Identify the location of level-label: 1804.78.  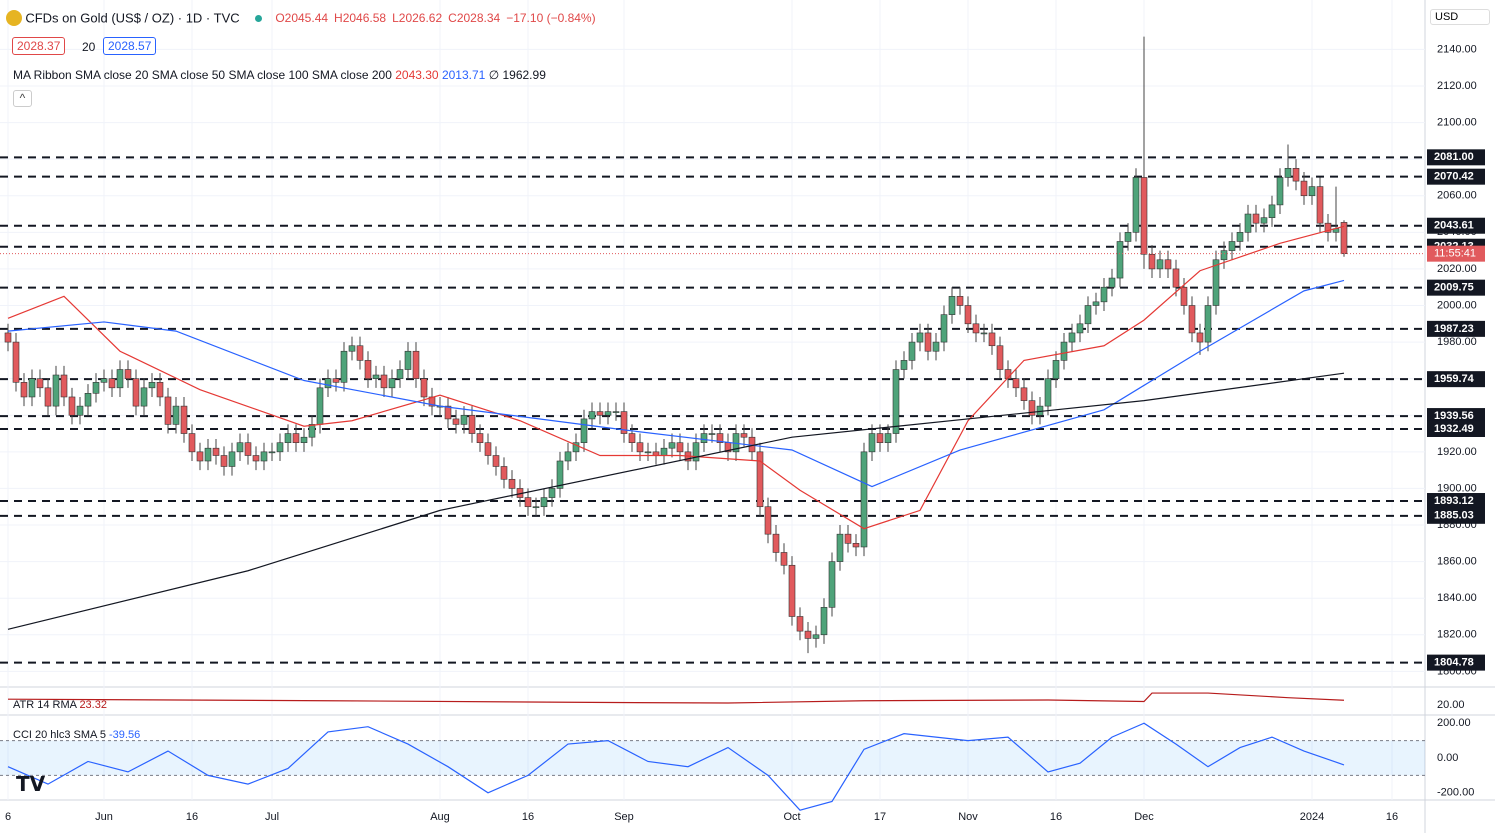
(1454, 663).